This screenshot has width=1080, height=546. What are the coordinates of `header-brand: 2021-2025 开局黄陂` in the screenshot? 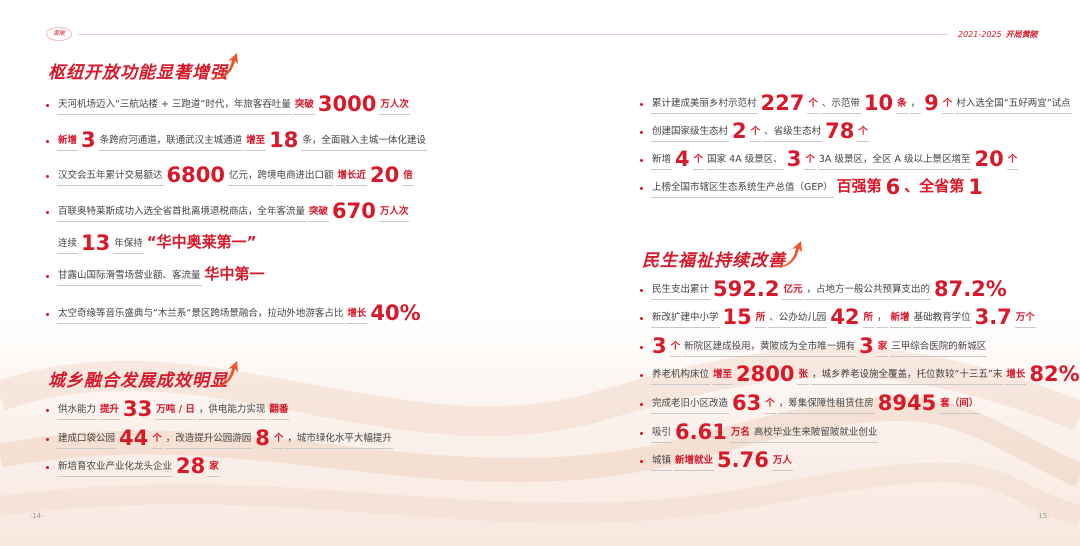 It's located at (998, 34).